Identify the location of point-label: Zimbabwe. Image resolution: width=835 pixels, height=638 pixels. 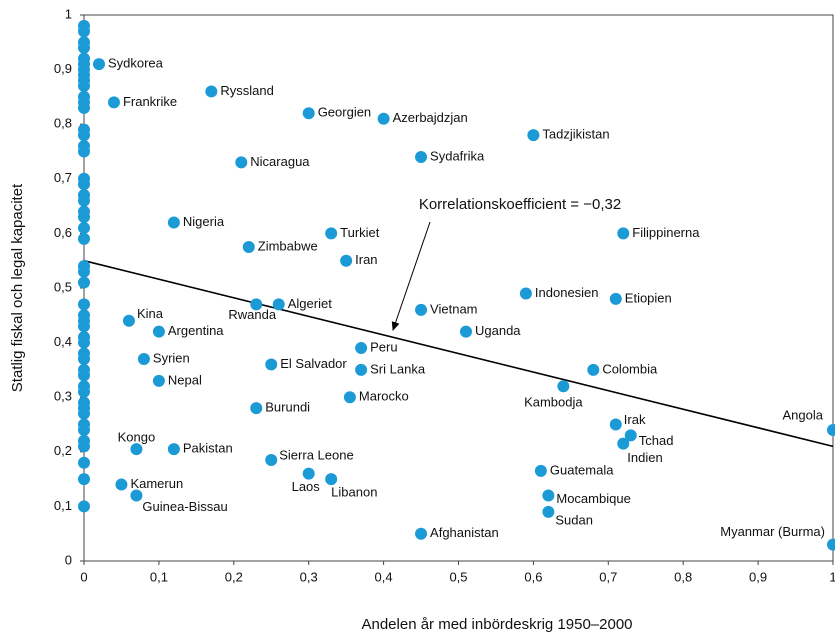
(288, 245).